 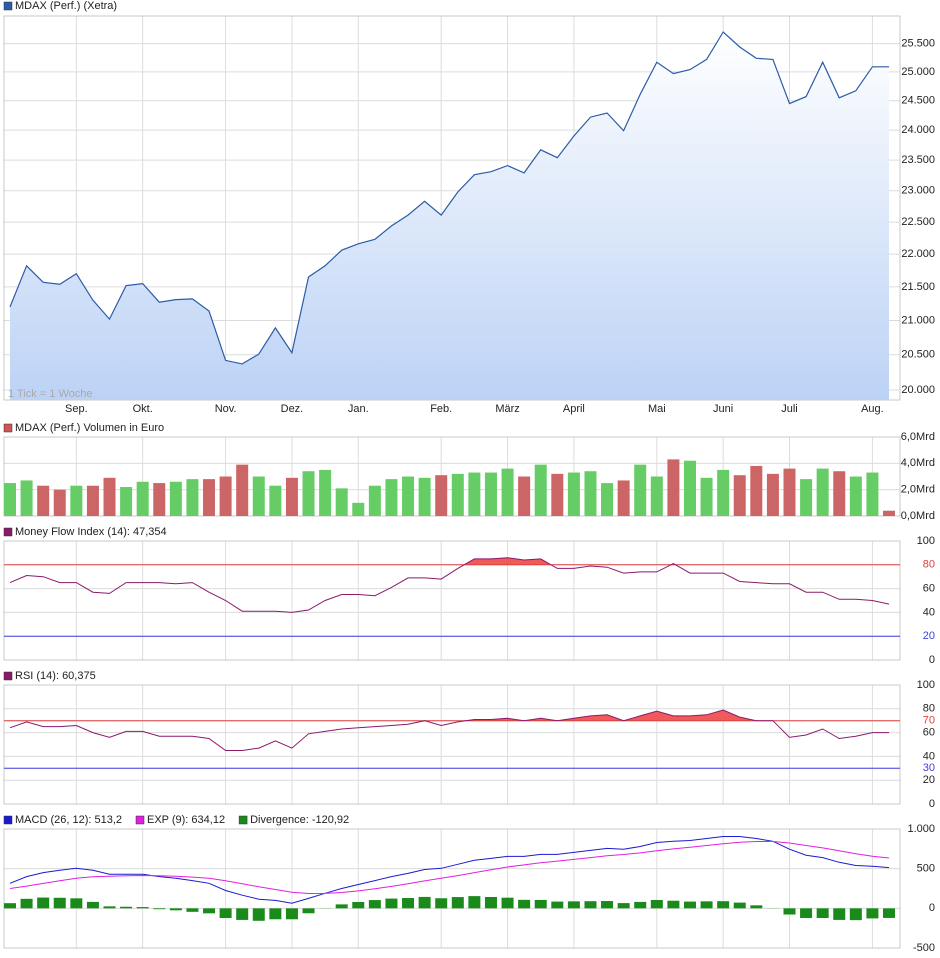 I want to click on x-tick-label: März, so click(x=507, y=409).